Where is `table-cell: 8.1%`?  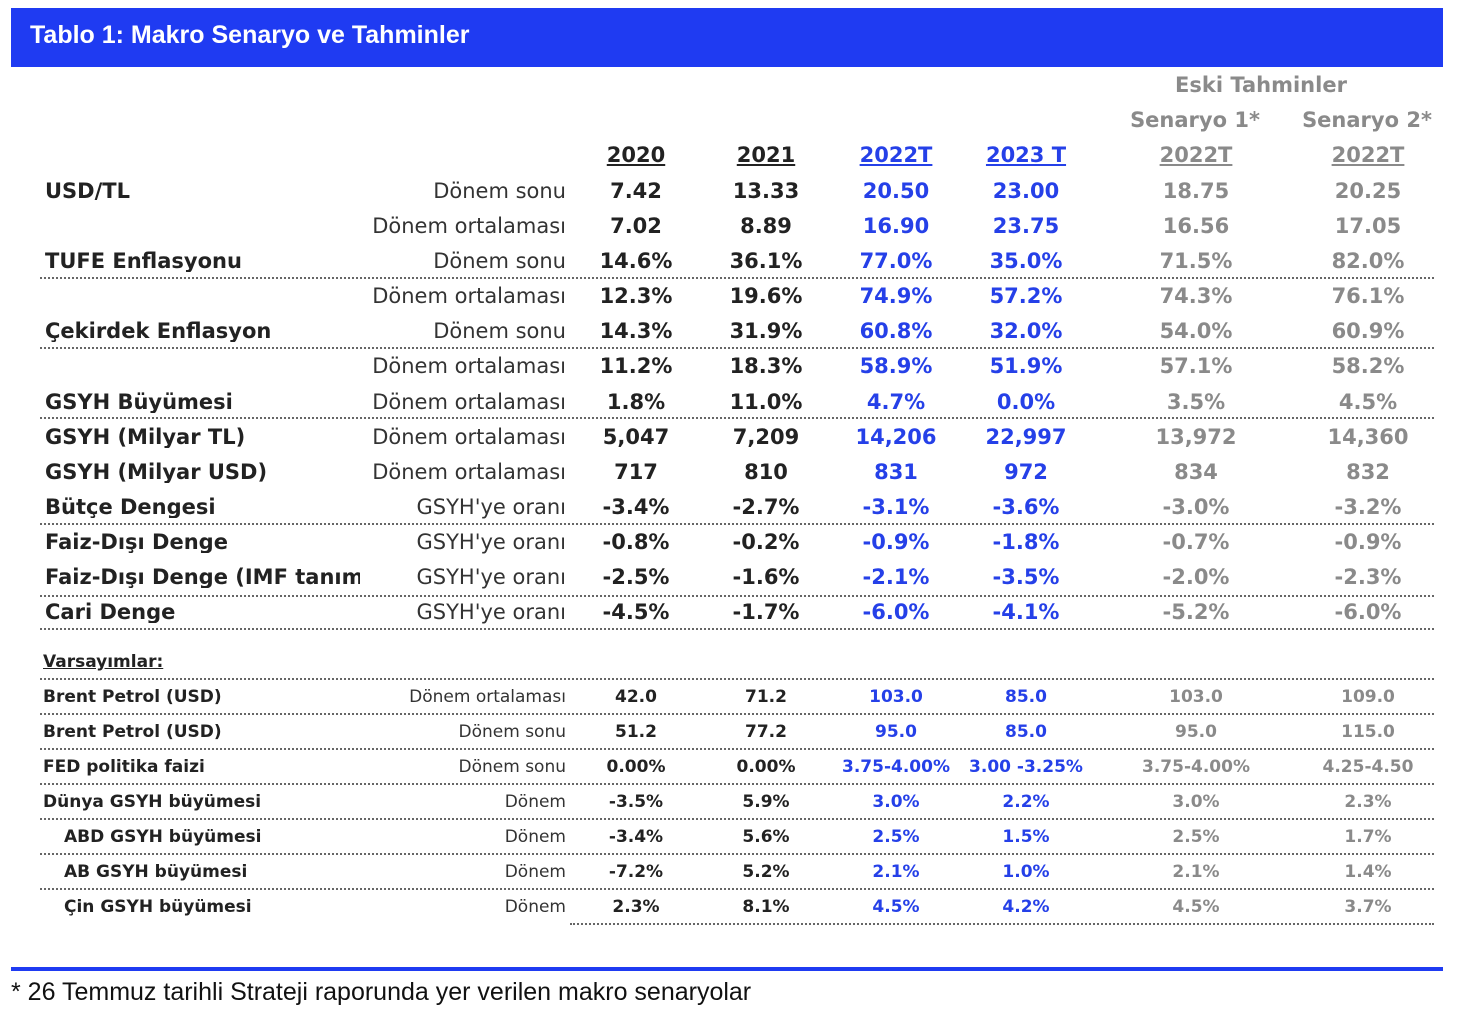 table-cell: 8.1% is located at coordinates (766, 907).